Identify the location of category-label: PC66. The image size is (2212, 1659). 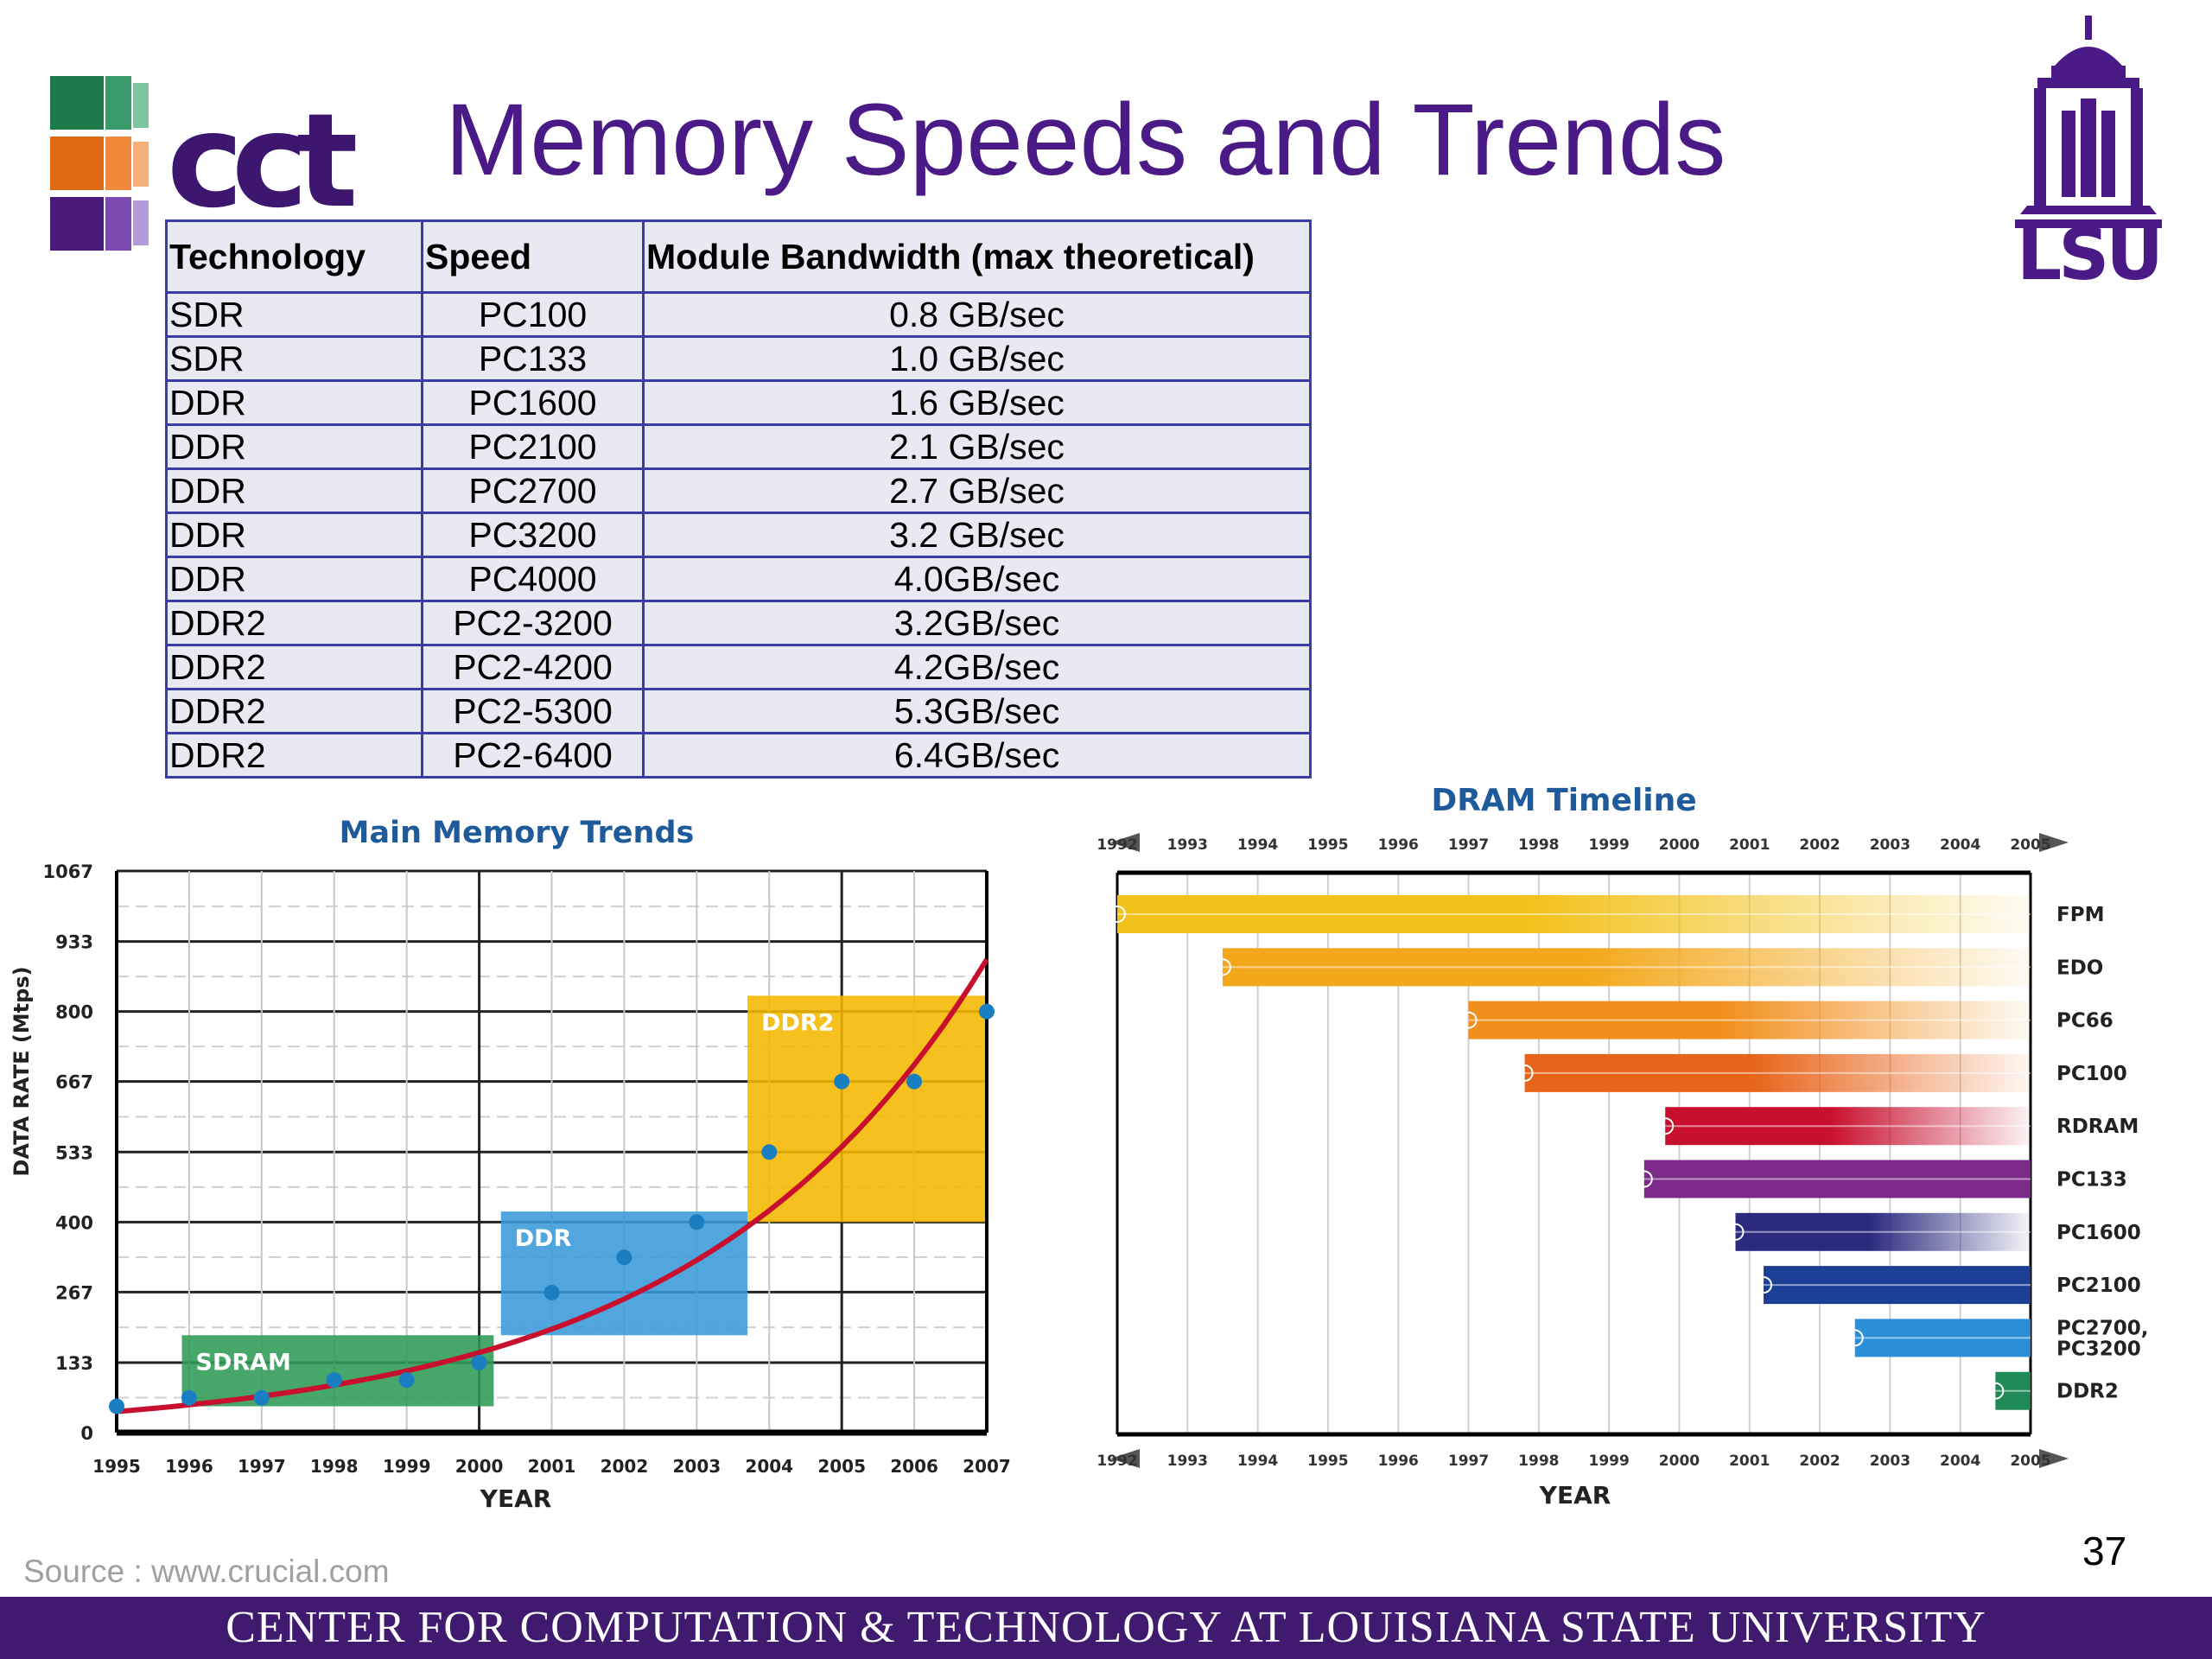
(2084, 1021).